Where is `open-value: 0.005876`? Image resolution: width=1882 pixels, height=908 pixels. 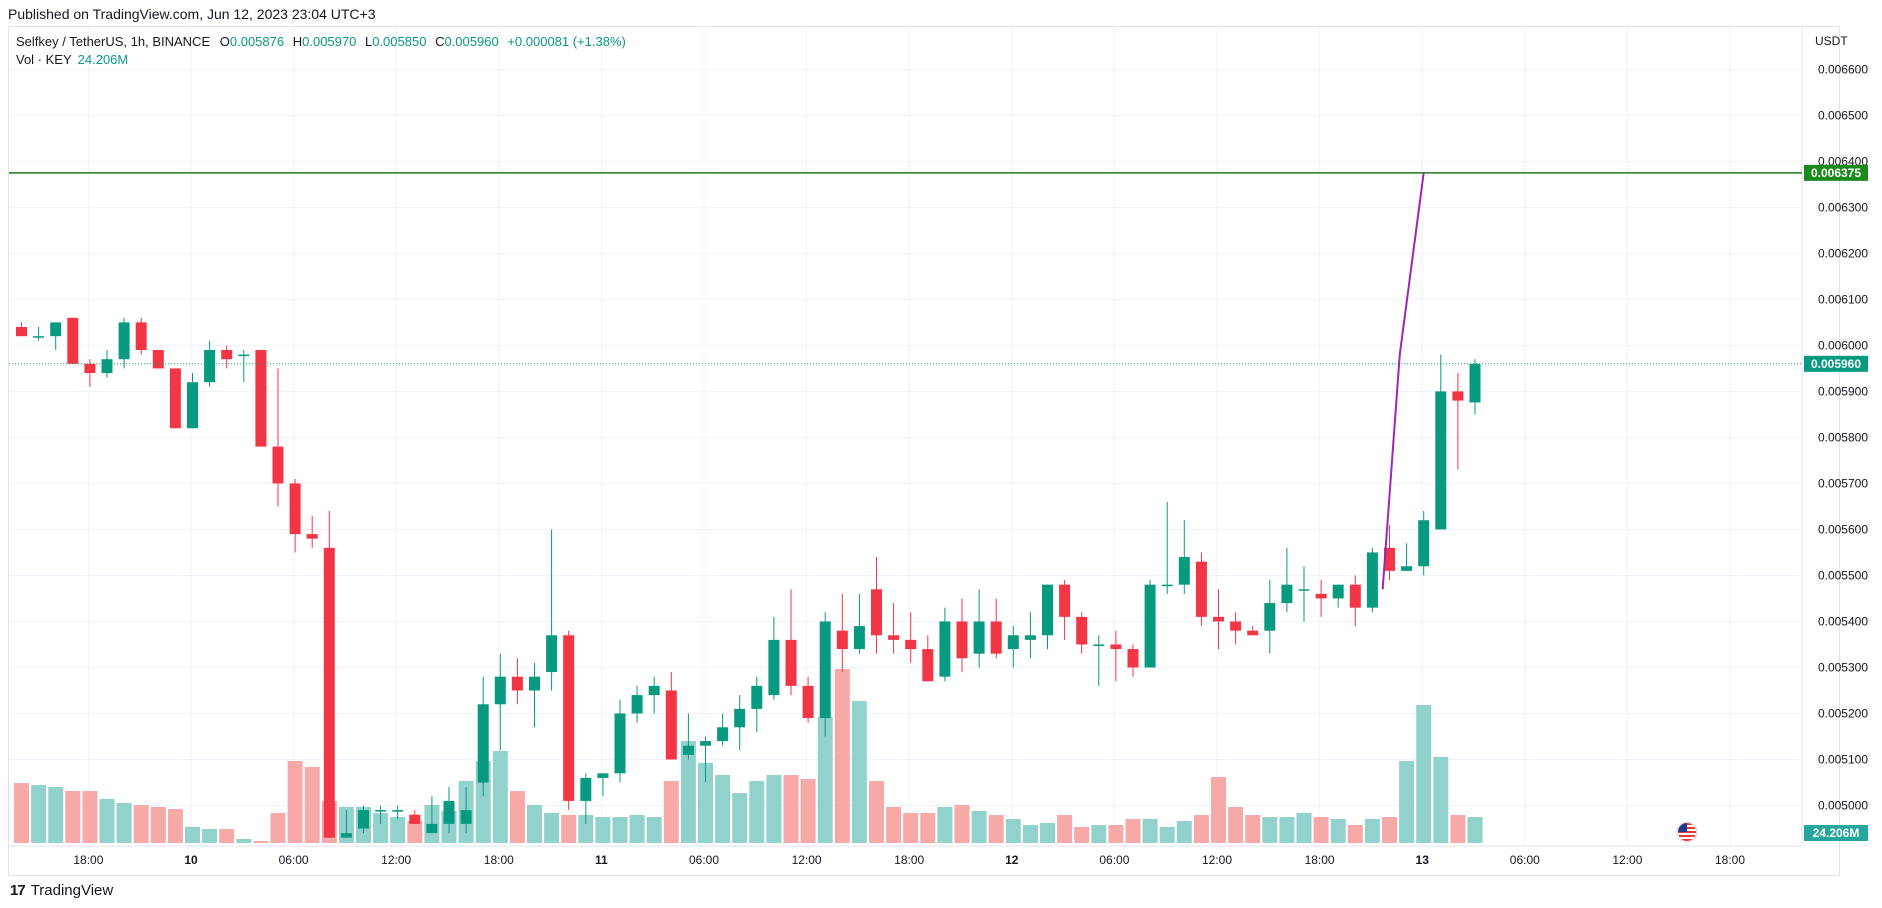 open-value: 0.005876 is located at coordinates (257, 41).